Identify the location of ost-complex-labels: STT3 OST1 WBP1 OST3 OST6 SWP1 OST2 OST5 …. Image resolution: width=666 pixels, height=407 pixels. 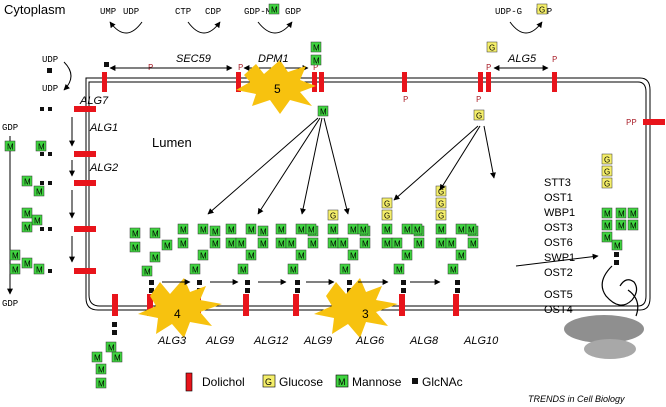
(559, 246).